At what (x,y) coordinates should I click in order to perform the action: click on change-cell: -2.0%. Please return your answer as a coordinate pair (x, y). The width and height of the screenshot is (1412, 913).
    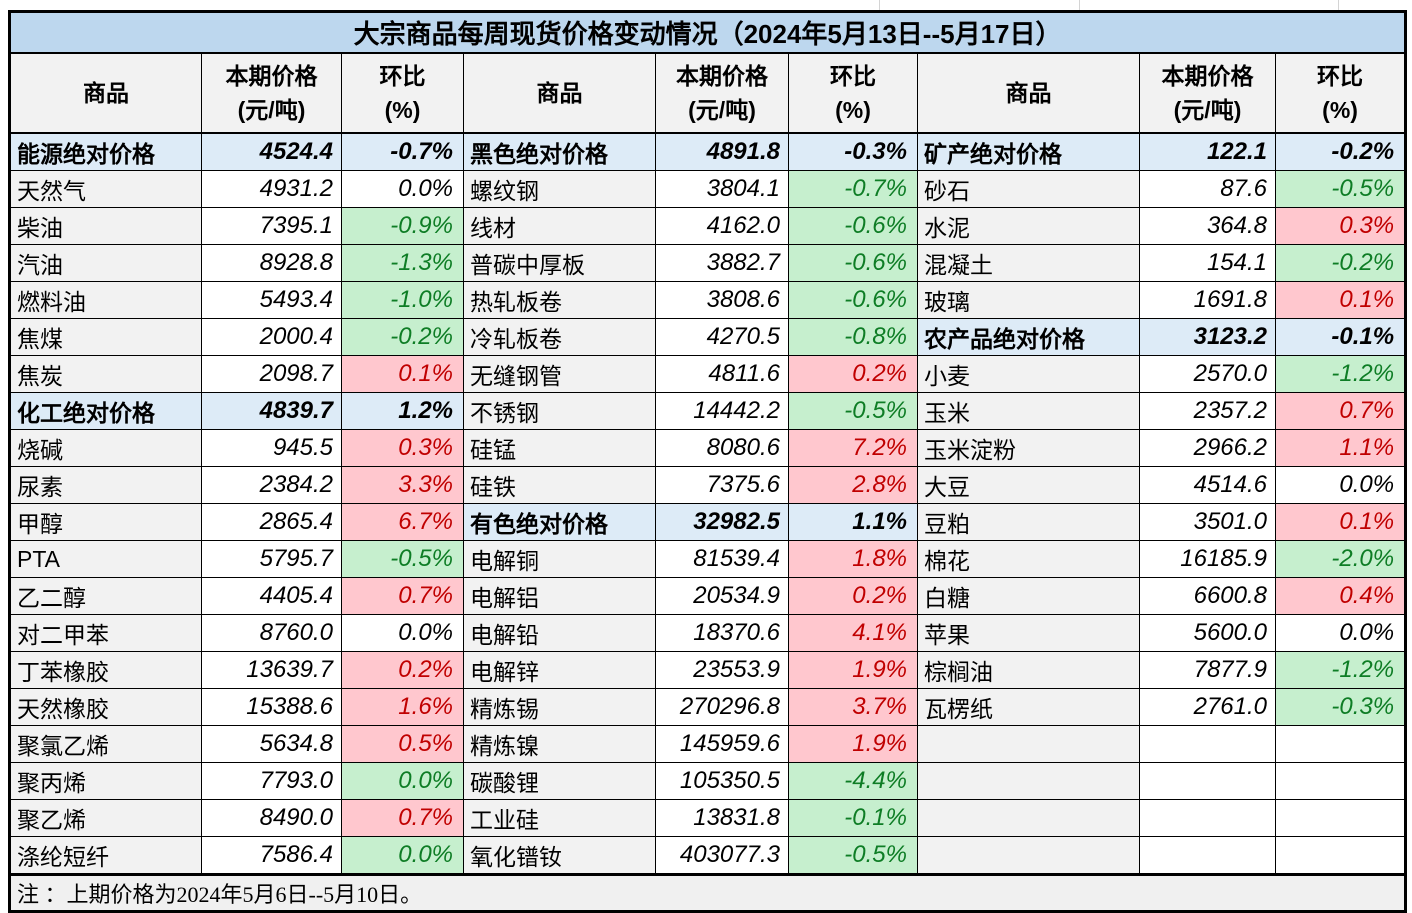
    Looking at the image, I should click on (1340, 559).